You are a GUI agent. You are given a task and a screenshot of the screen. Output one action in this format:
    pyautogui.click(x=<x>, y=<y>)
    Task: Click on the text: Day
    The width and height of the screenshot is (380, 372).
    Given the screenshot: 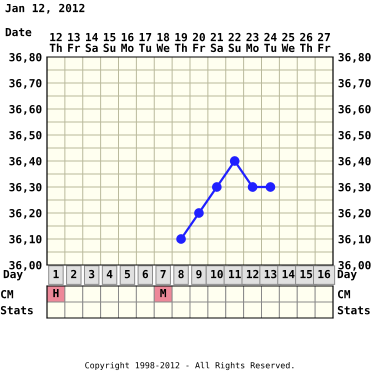 What is the action you would take?
    pyautogui.click(x=13, y=275)
    